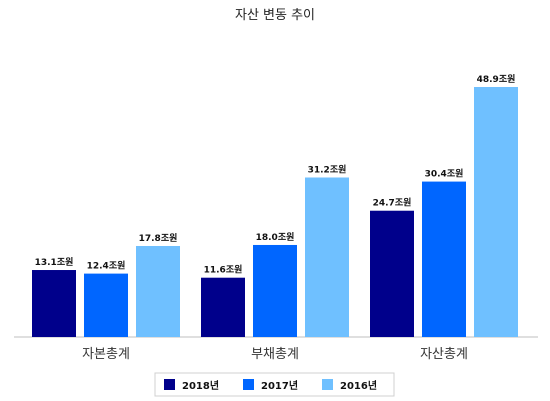 The height and width of the screenshot is (401, 550). Describe the element at coordinates (106, 266) in the screenshot. I see `data-label: 12.4조원` at that location.